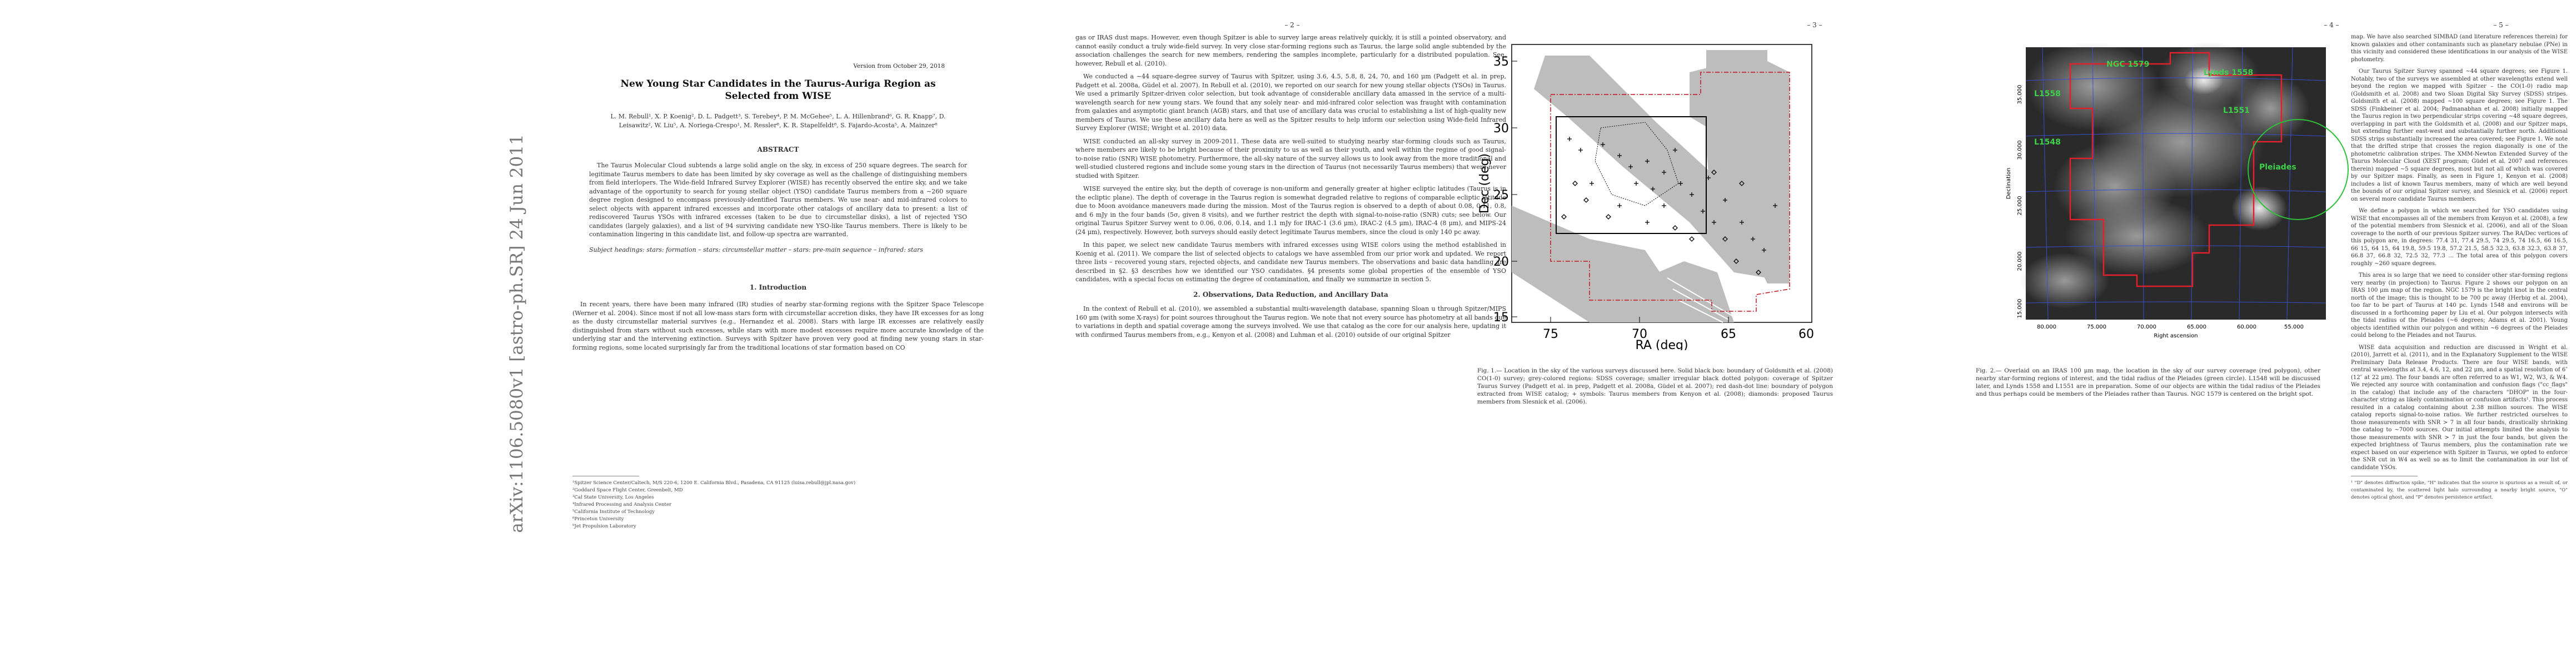  Describe the element at coordinates (2294, 327) in the screenshot. I see `x-tick-label: 55.000` at that location.